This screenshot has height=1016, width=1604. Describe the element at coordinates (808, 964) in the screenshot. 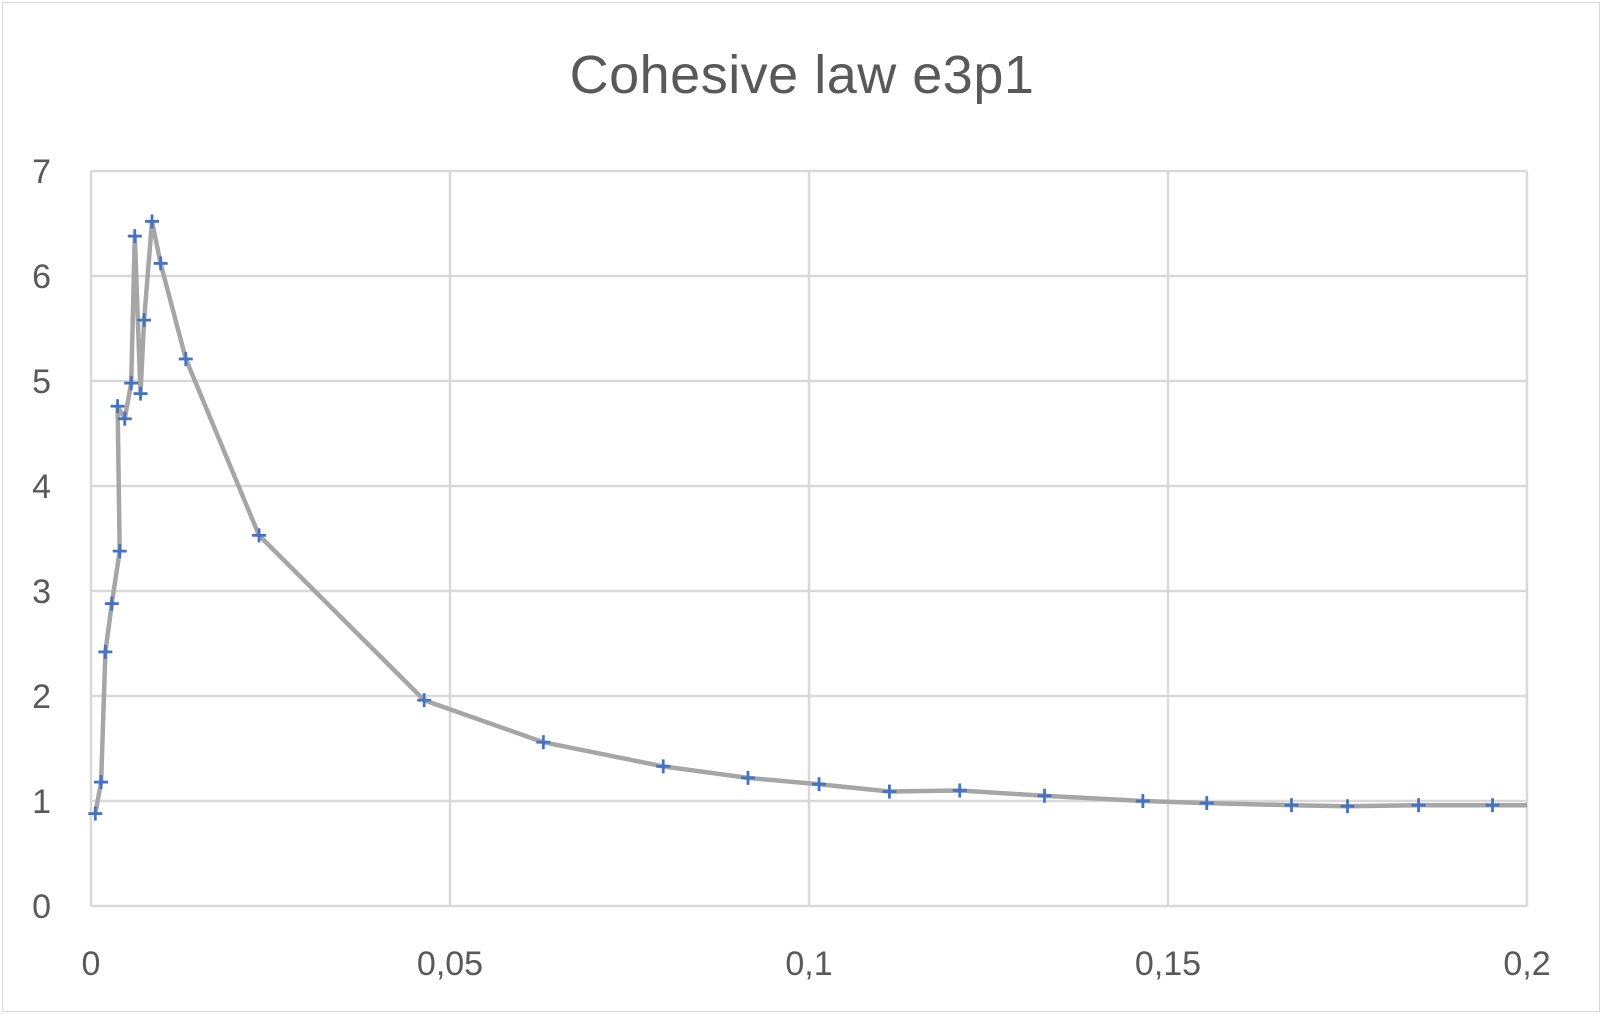

I see `x-tick-label: 0,1` at that location.